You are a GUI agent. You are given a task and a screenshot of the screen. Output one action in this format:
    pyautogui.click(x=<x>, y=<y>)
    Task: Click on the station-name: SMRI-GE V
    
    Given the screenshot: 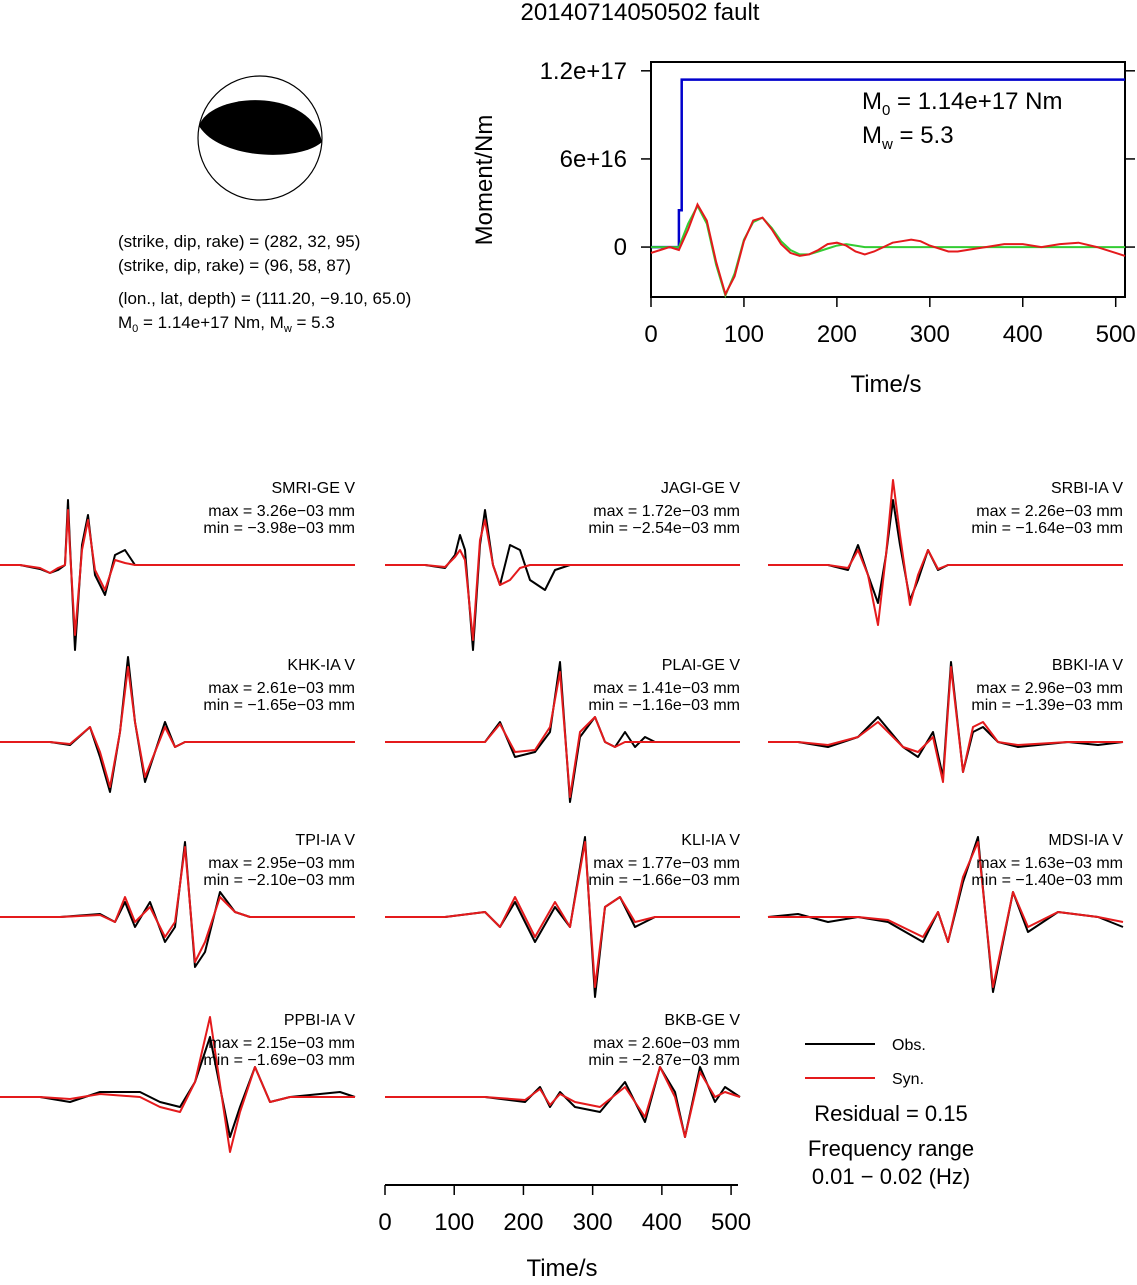 What is the action you would take?
    pyautogui.click(x=313, y=488)
    